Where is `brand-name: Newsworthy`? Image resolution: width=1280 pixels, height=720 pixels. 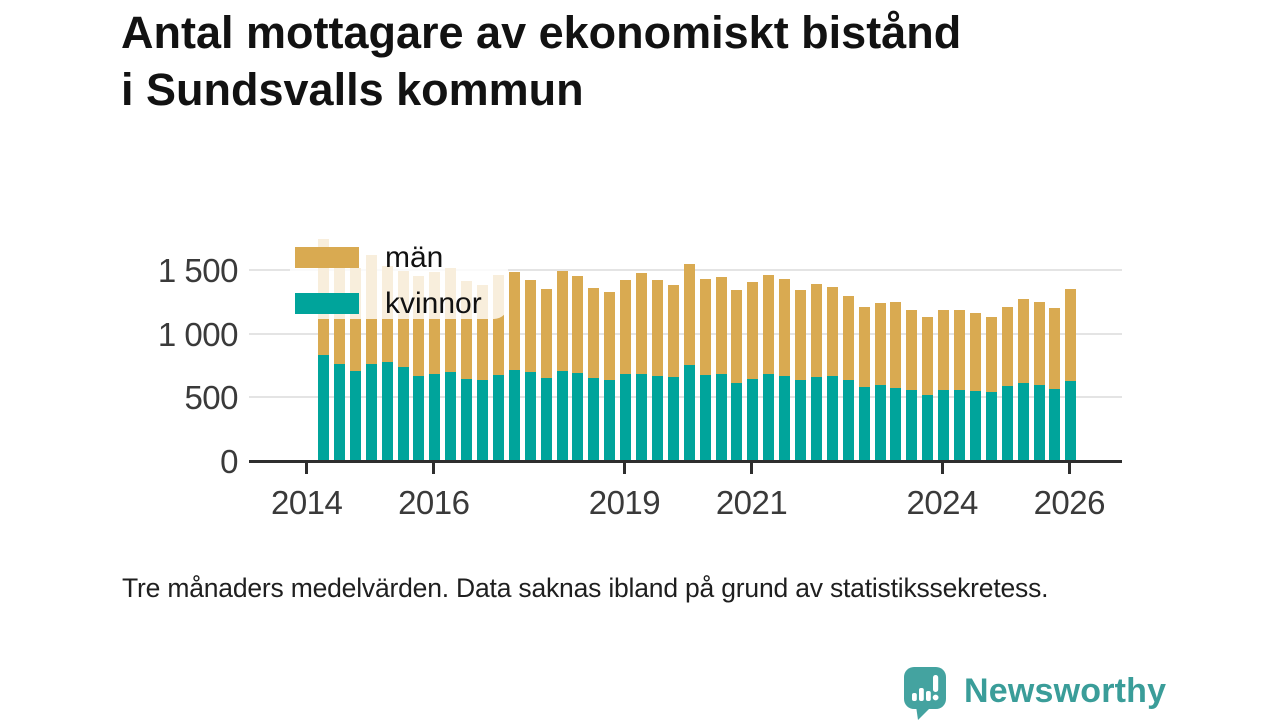 brand-name: Newsworthy is located at coordinates (1065, 691).